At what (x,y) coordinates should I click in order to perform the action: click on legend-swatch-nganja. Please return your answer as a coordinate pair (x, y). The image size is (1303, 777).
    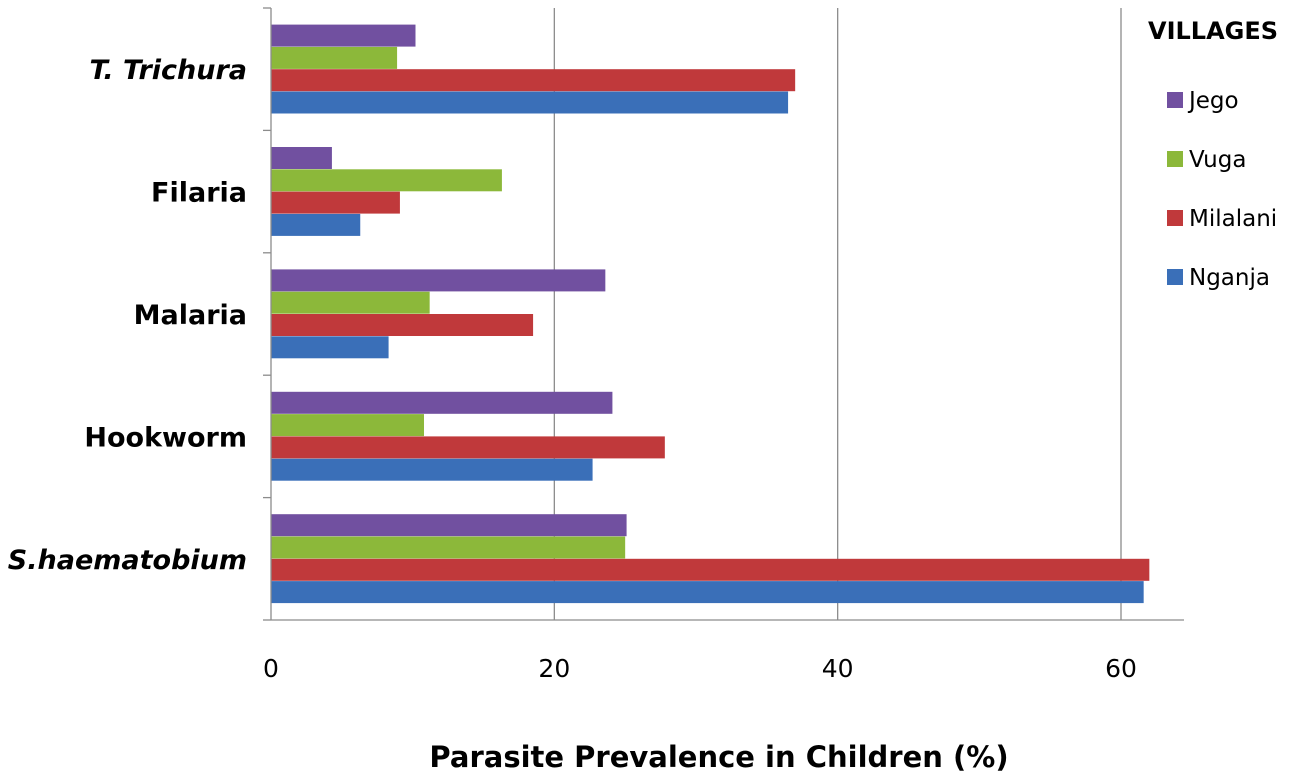
    Looking at the image, I should click on (1175, 277).